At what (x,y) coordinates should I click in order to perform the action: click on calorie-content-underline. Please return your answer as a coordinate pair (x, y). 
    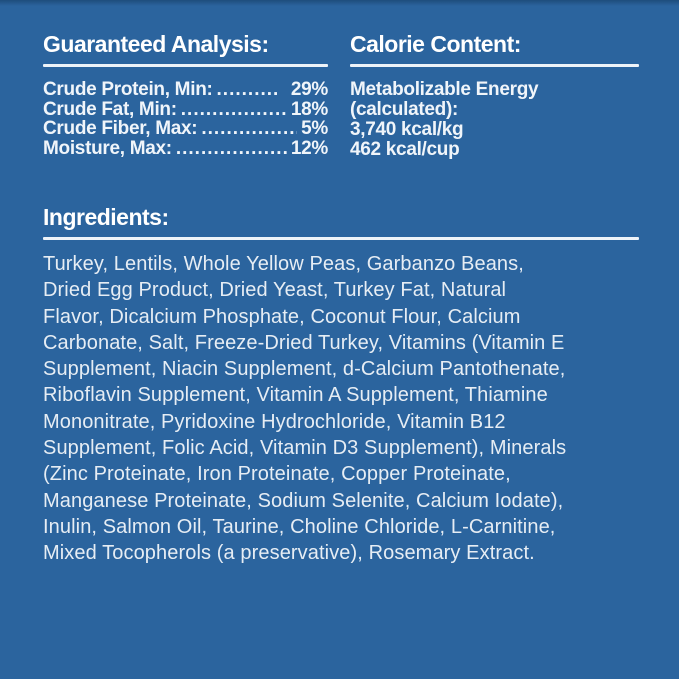
    Looking at the image, I should click on (494, 65).